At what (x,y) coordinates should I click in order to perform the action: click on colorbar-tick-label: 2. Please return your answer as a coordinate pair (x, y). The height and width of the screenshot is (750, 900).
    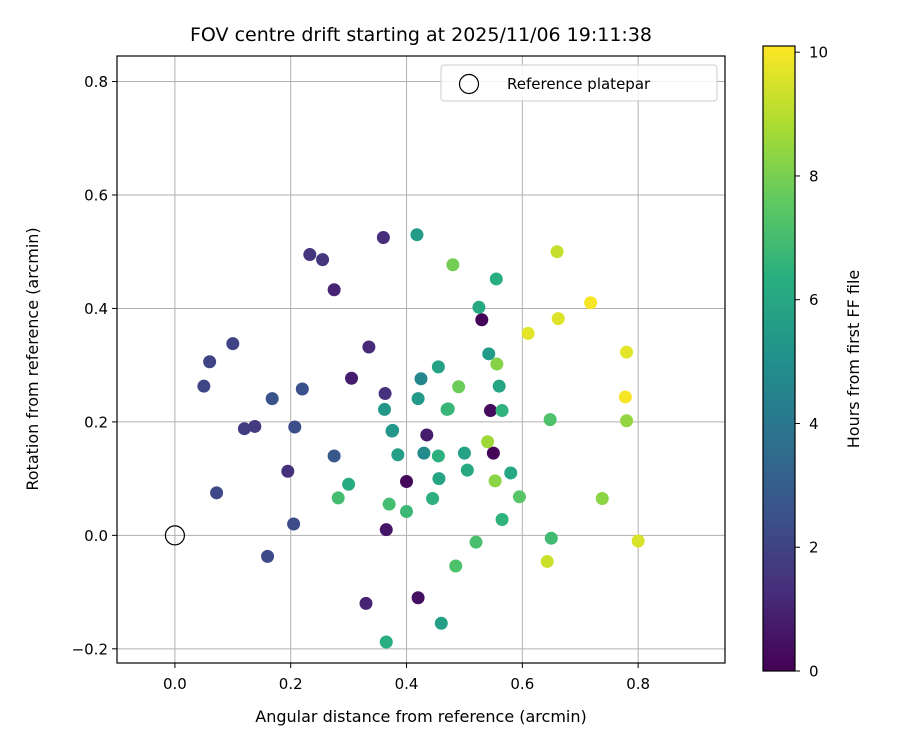
    Looking at the image, I should click on (814, 548).